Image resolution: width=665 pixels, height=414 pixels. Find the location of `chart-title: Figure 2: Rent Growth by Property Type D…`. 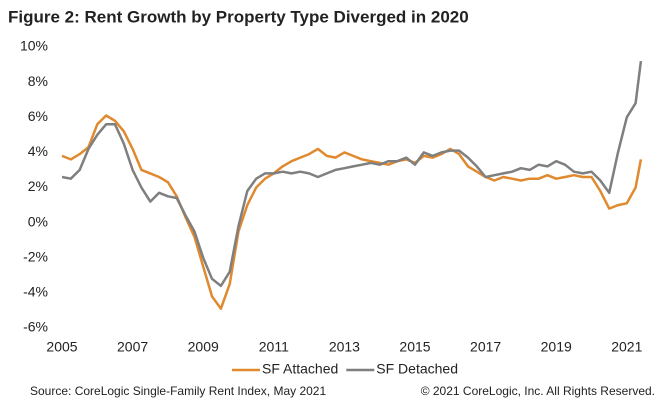

chart-title: Figure 2: Rent Growth by Property Type D… is located at coordinates (238, 16).